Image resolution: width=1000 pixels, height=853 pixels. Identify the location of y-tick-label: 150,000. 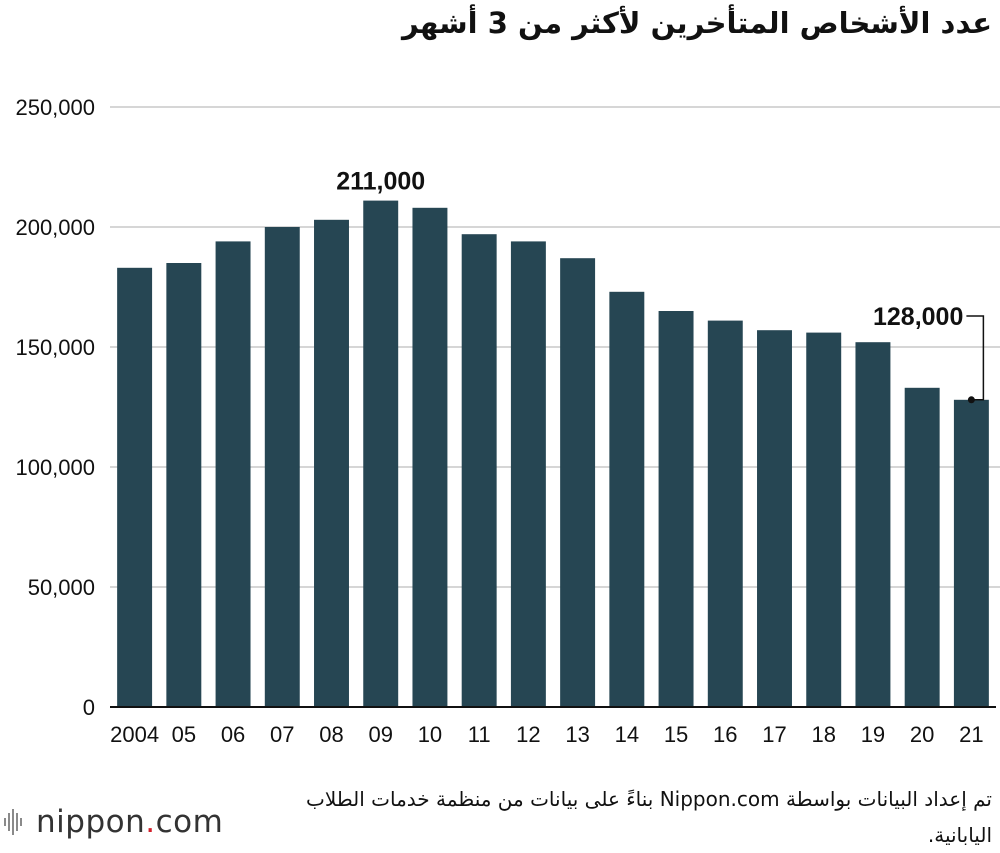
(55, 347).